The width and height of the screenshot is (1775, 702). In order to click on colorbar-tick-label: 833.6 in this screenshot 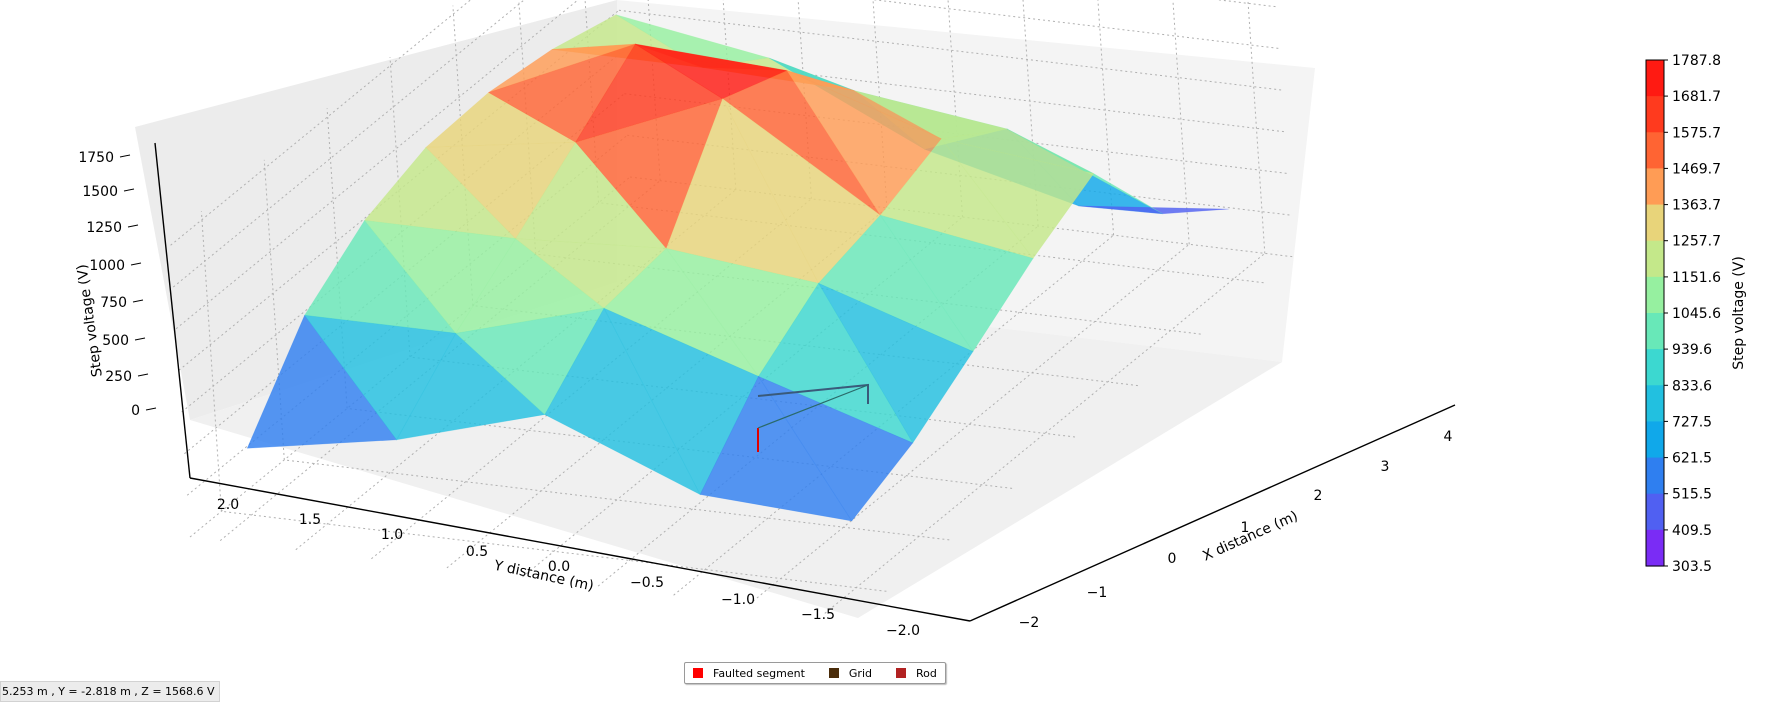, I will do `click(1692, 386)`.